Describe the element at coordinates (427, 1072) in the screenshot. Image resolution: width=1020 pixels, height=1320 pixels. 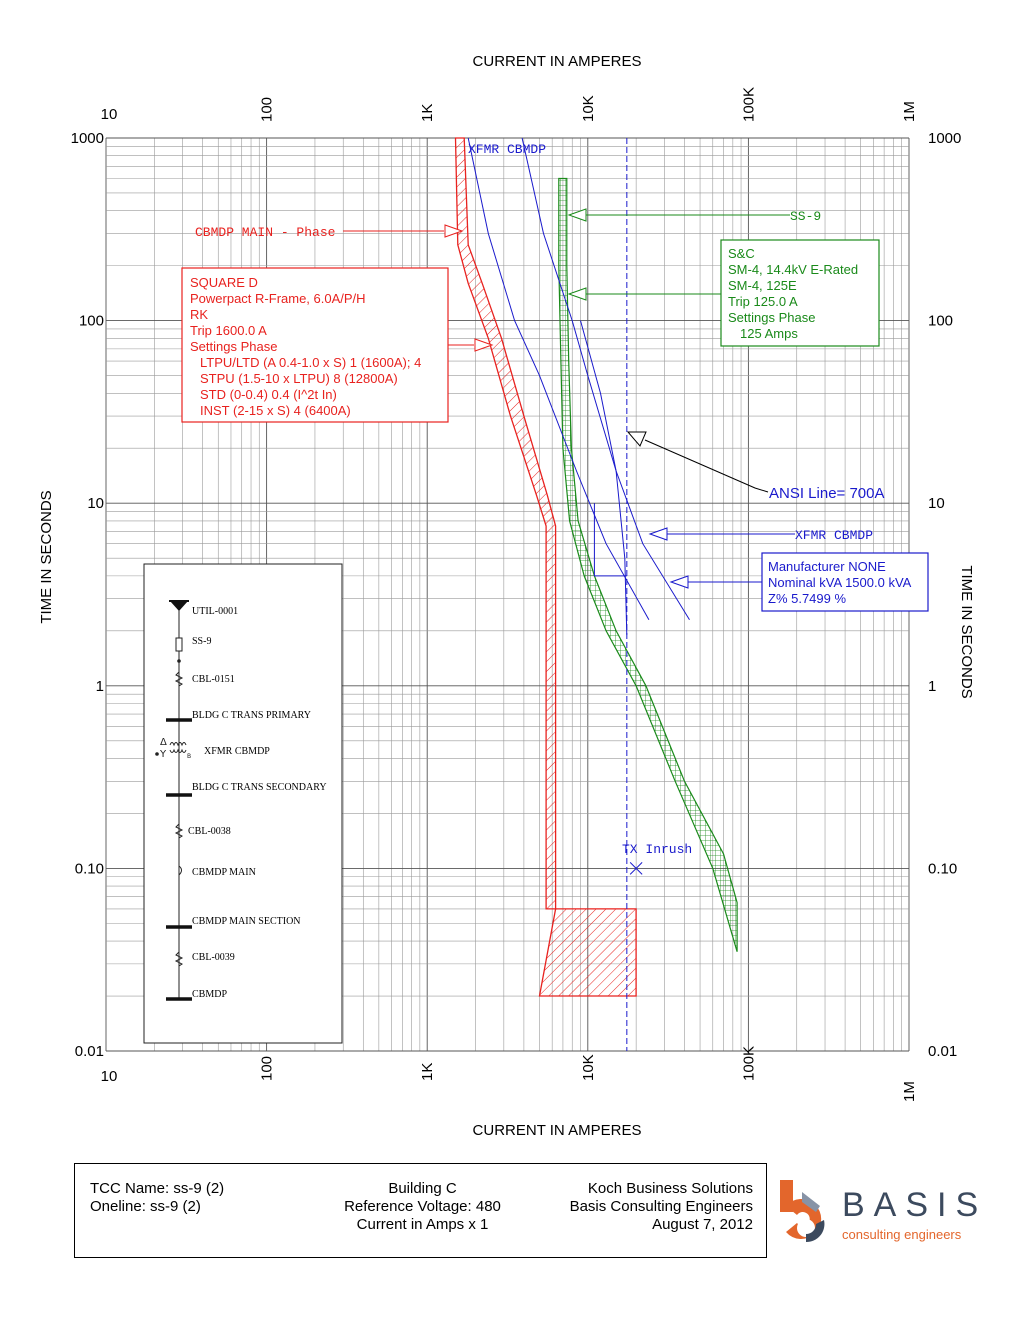
I see `x-tick-label-bottom: 1K` at that location.